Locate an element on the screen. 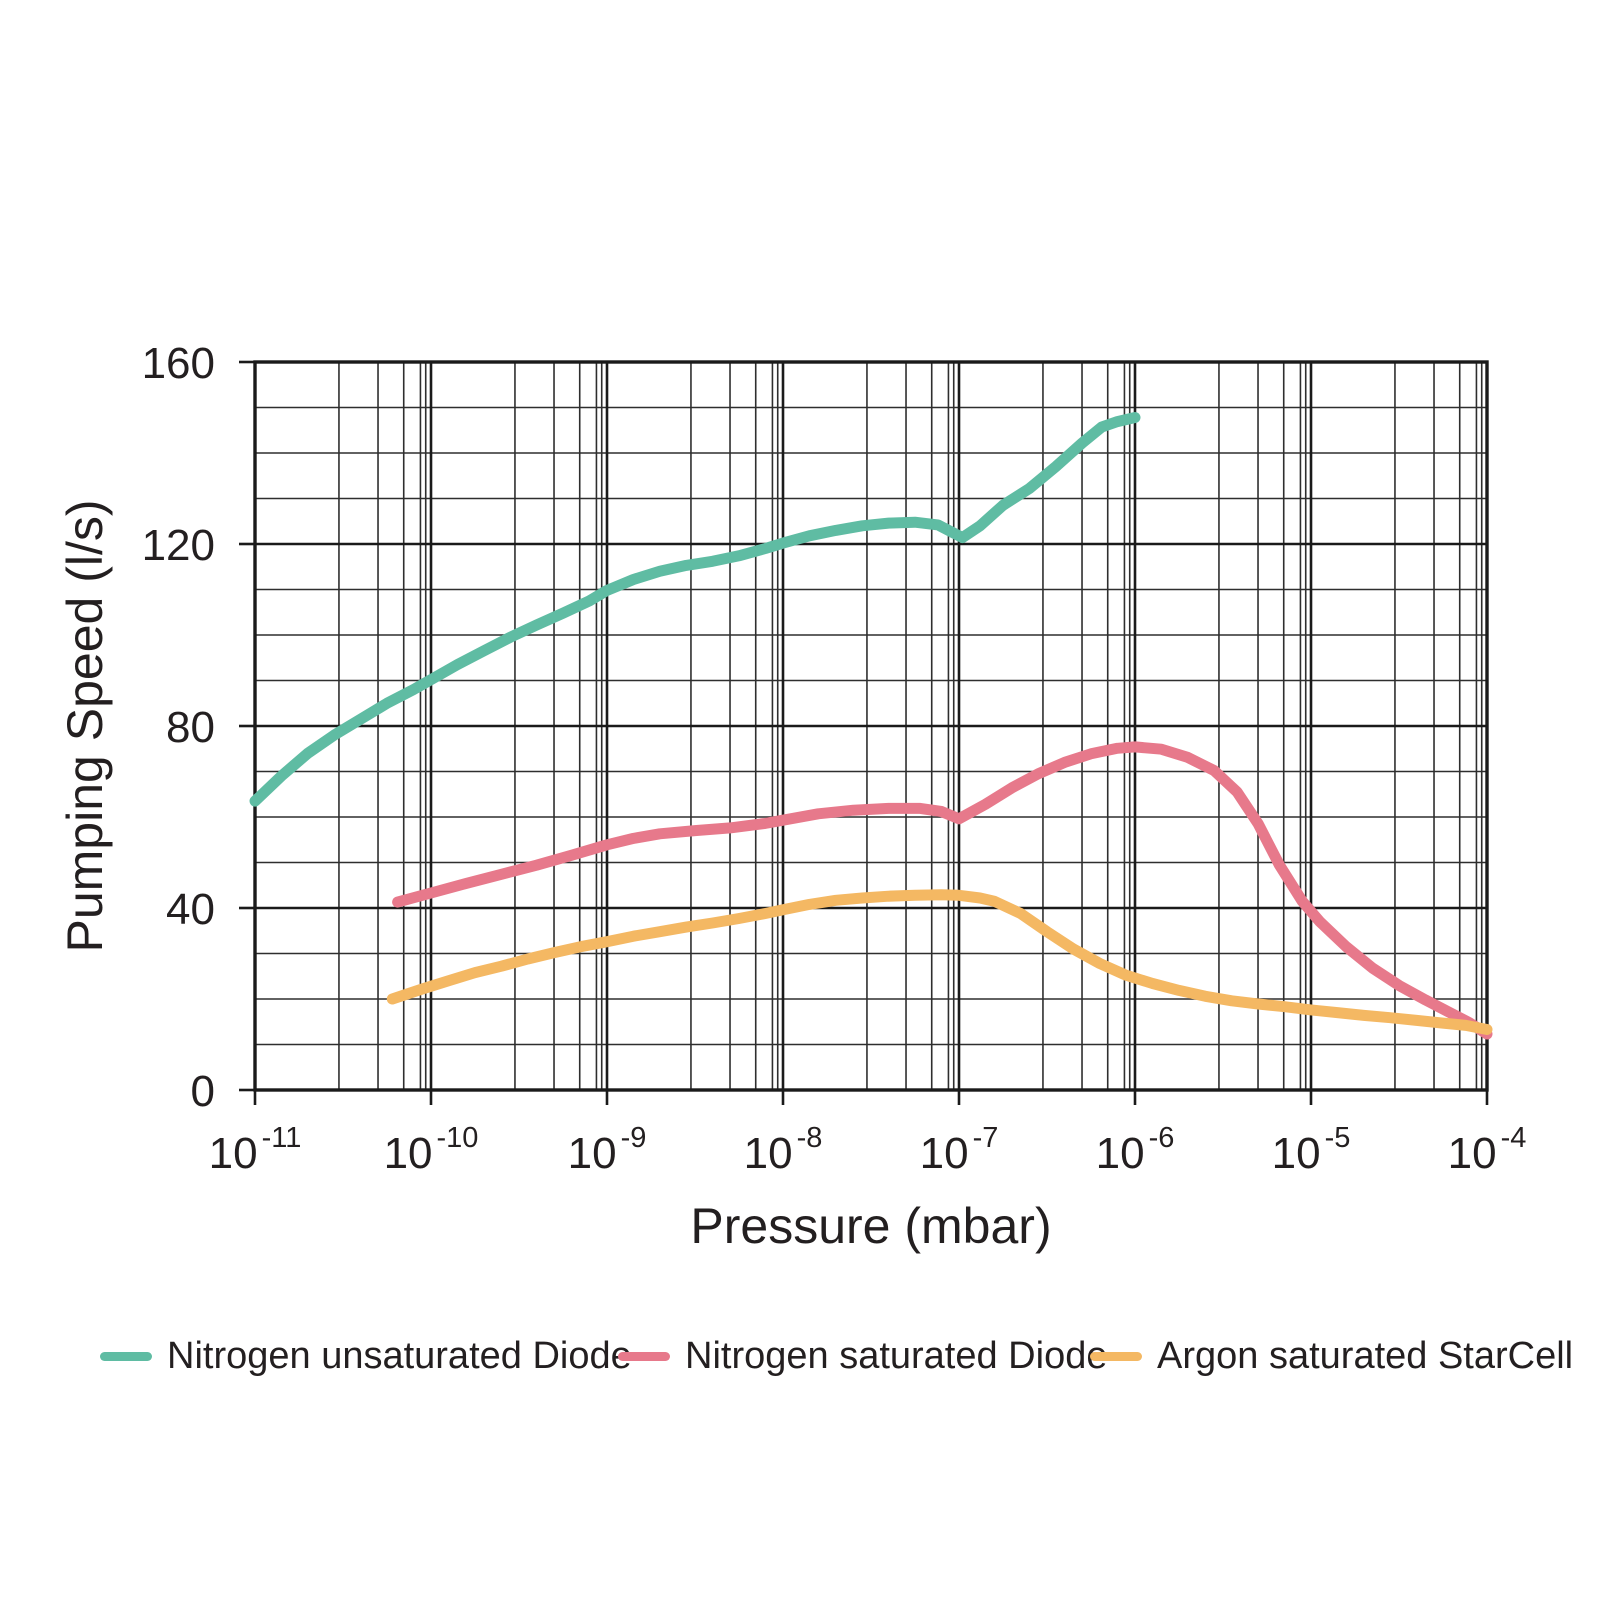  x-tick-label: 10 -4 is located at coordinates (1487, 1150).